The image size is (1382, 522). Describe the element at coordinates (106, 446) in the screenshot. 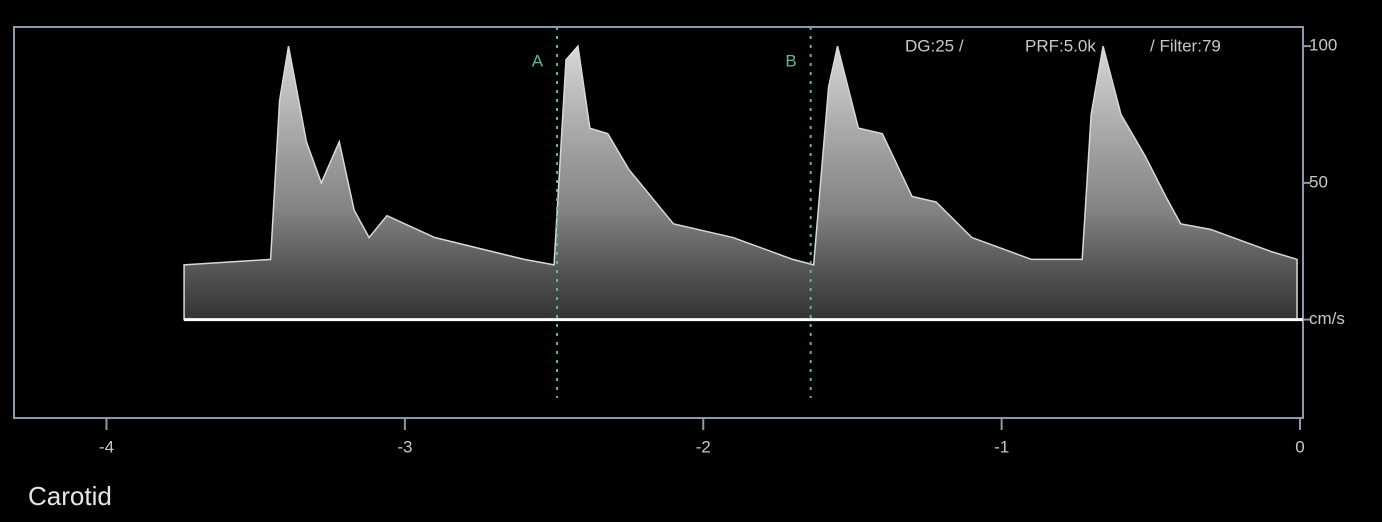

I see `x-tick-label: -4` at that location.